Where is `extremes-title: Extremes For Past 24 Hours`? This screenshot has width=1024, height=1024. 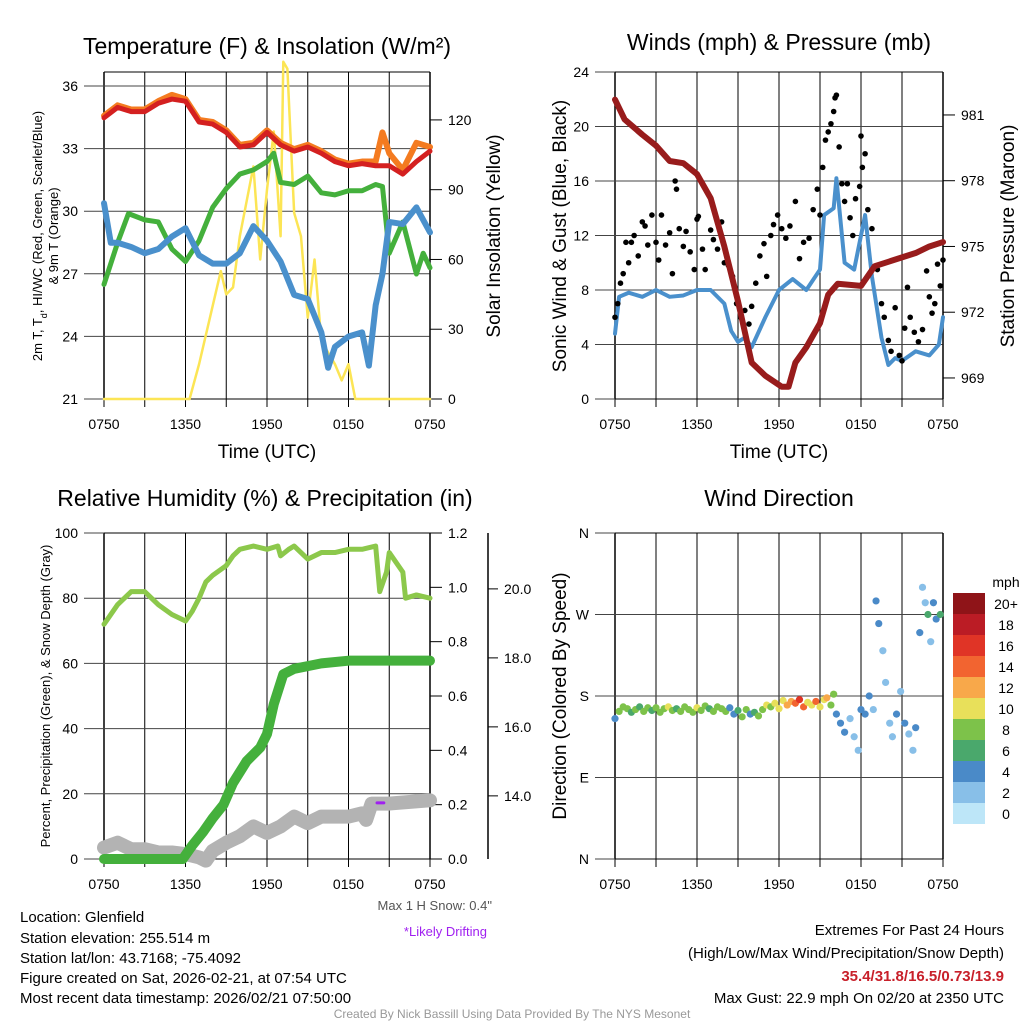 extremes-title: Extremes For Past 24 Hours is located at coordinates (909, 930).